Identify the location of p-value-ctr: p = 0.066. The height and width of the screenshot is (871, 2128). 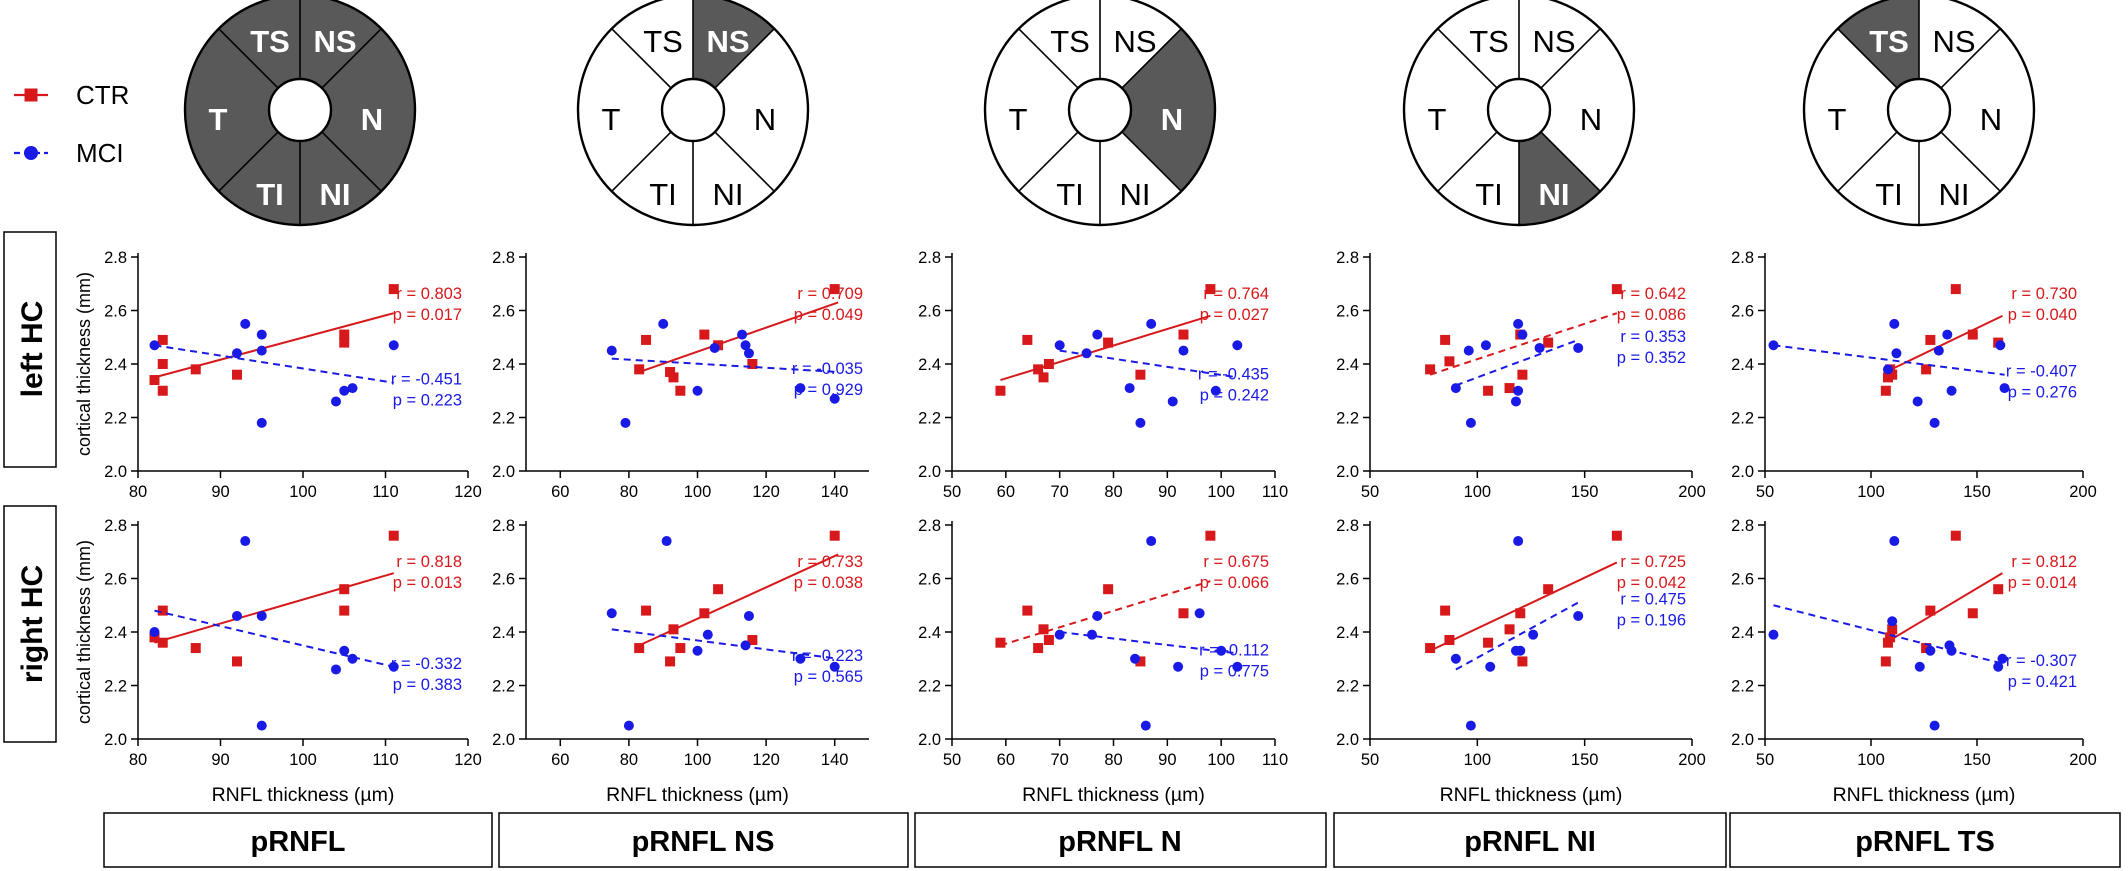
(1234, 583).